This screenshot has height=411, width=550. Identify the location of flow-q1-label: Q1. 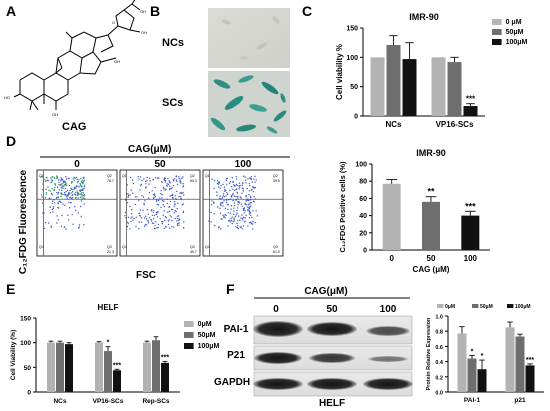
(124, 176).